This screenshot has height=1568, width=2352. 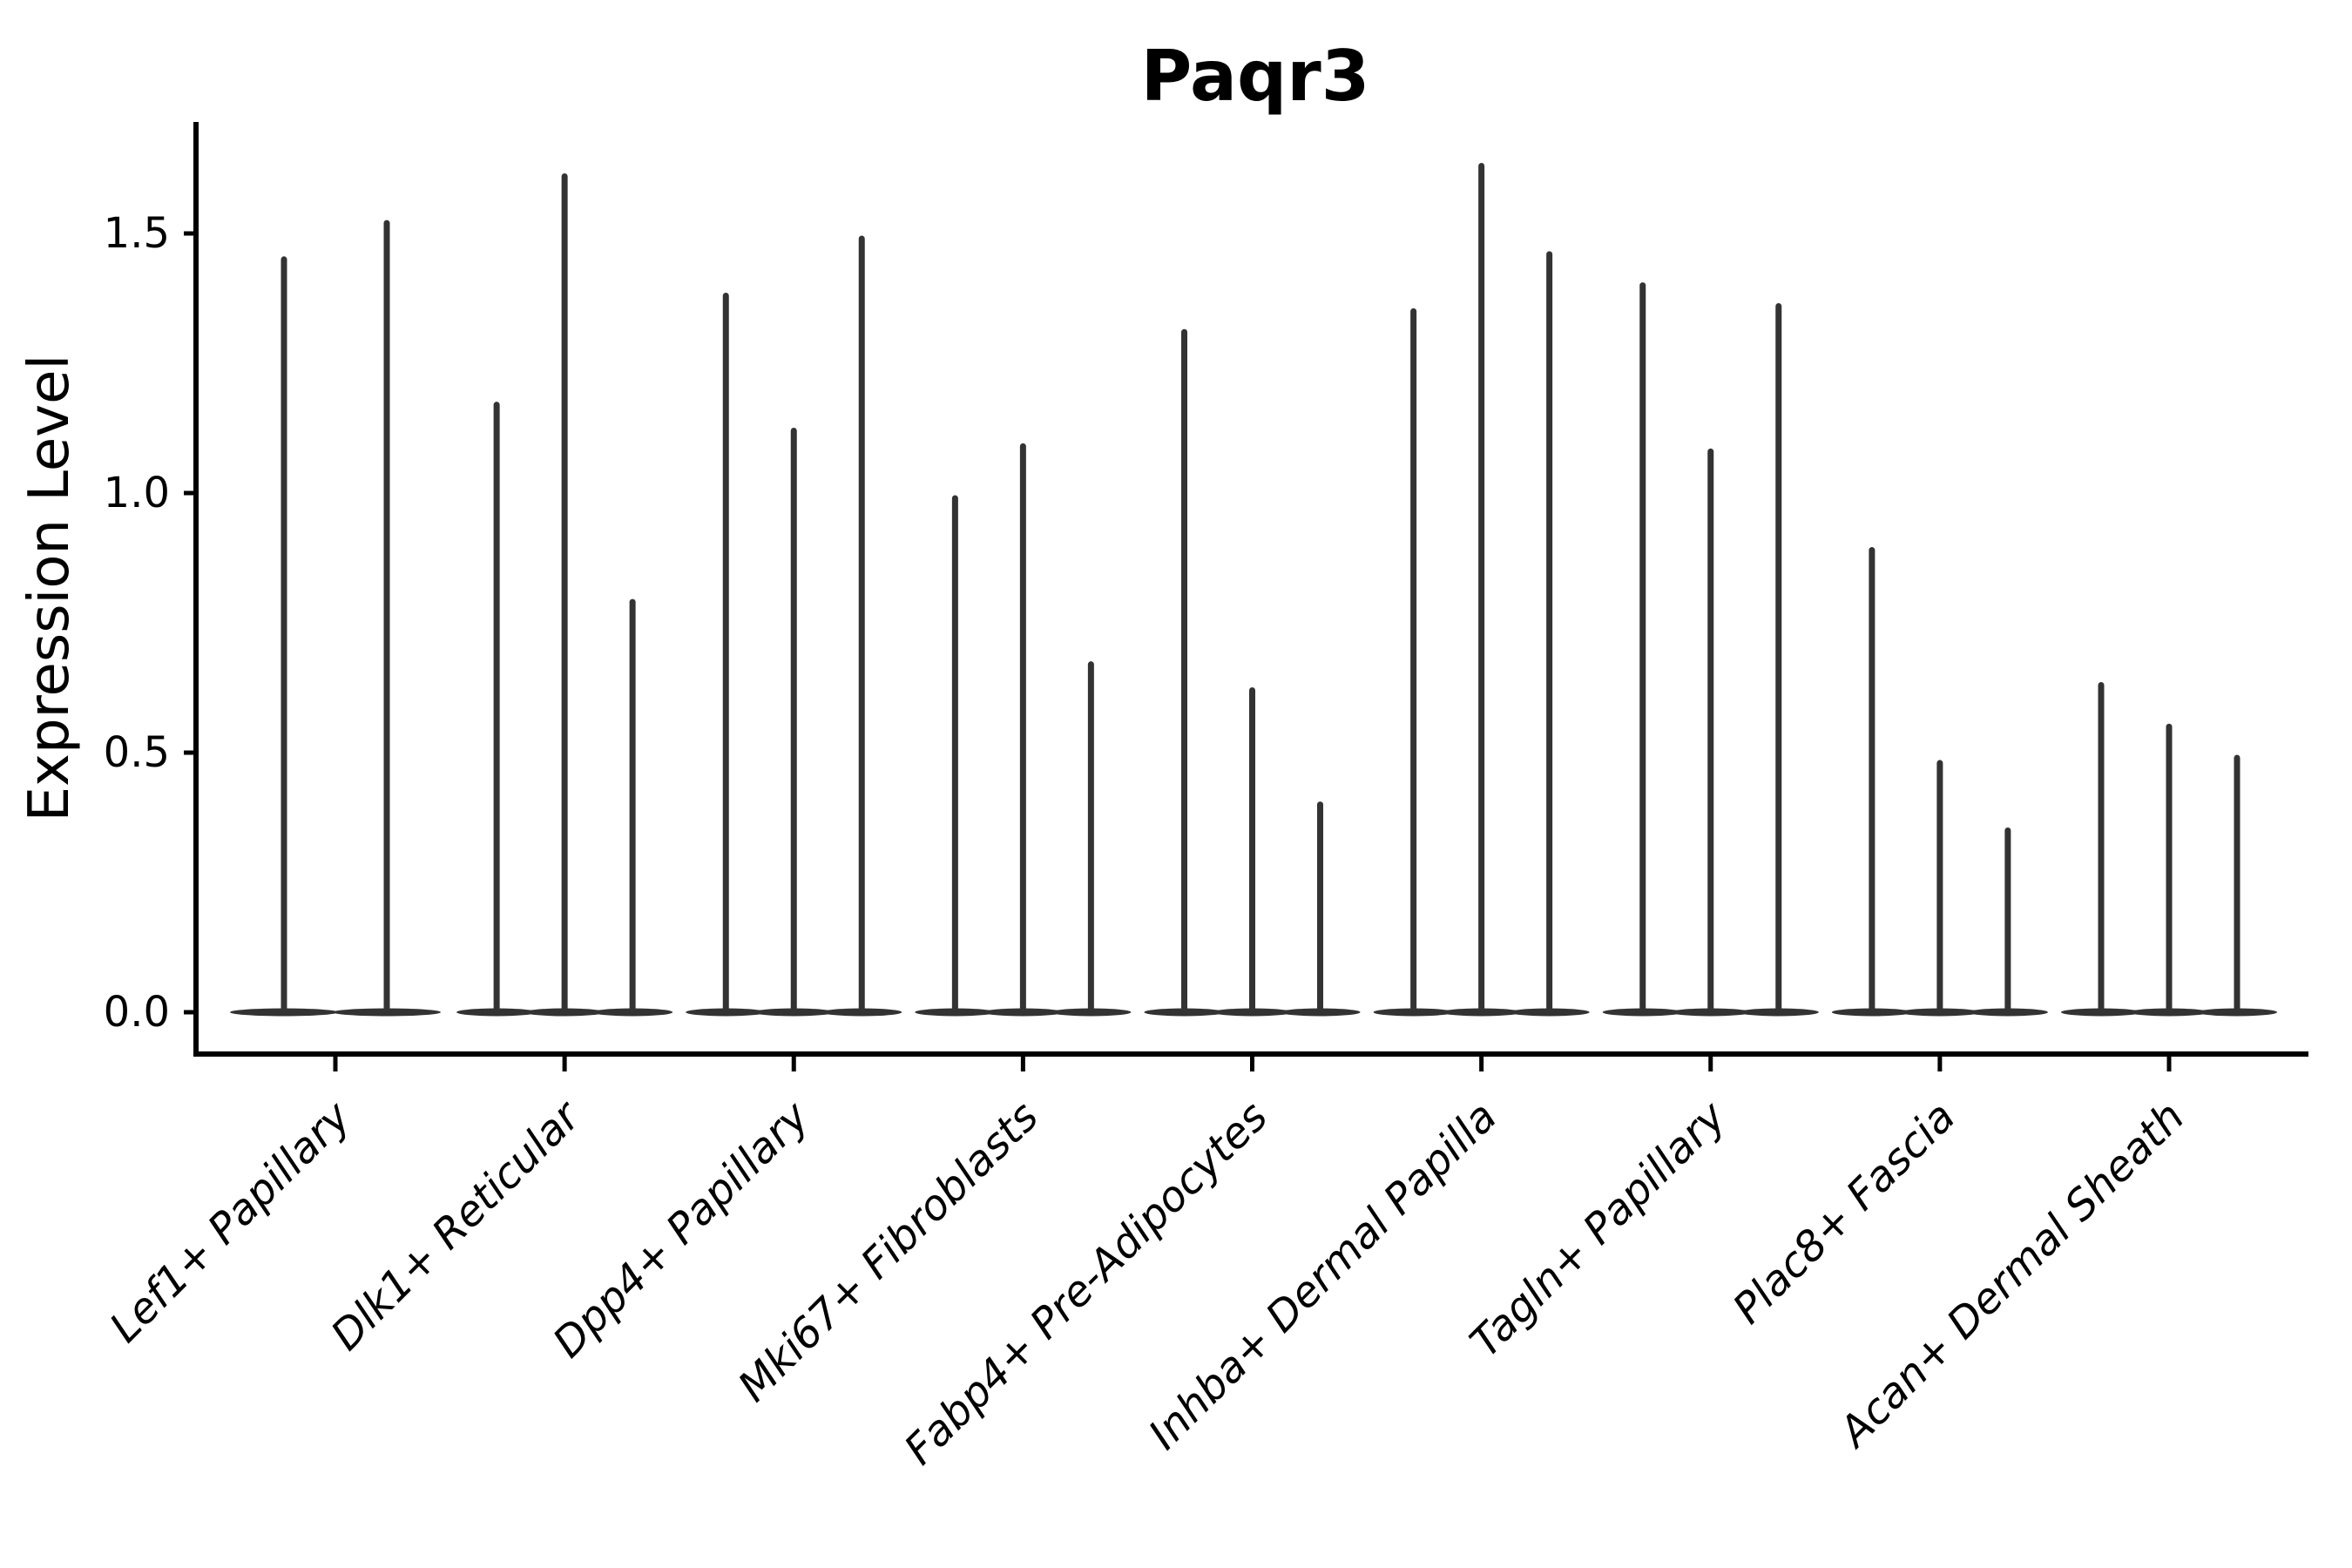 I want to click on y-tick-label: 1.5, so click(x=137, y=233).